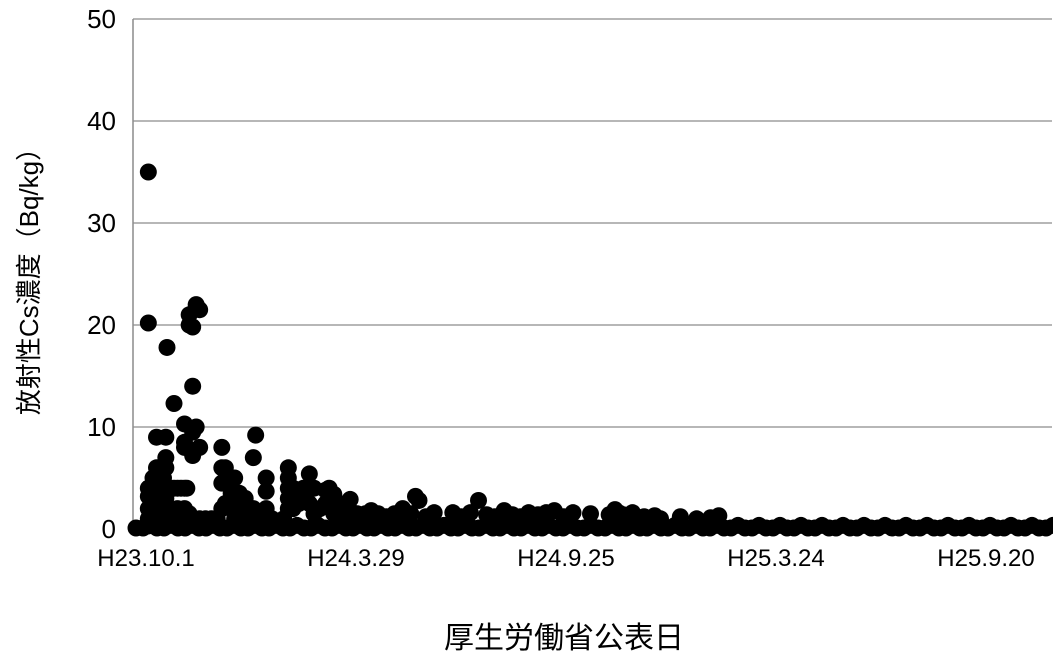 This screenshot has width=1053, height=658. I want to click on y-tick-label: 20, so click(101, 325).